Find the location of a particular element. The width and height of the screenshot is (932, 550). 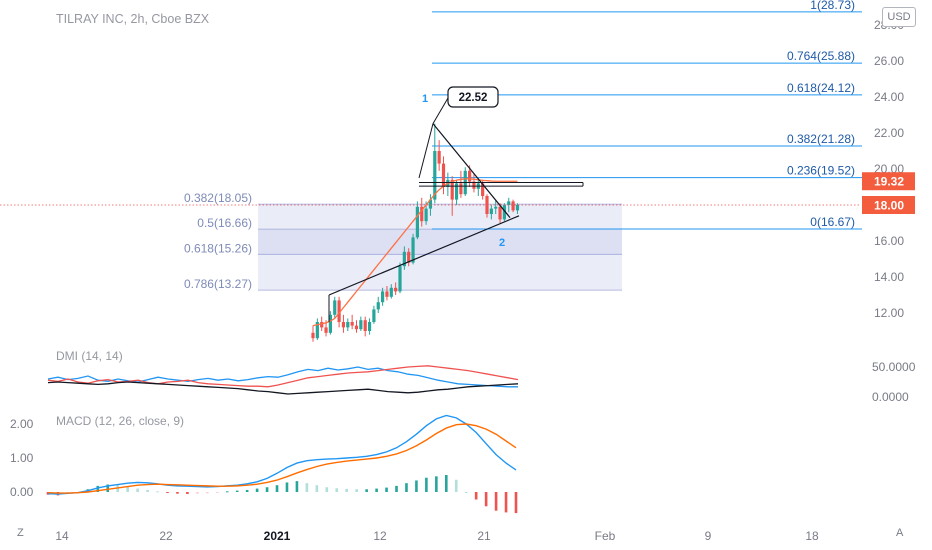

signal-line is located at coordinates (282, 458).